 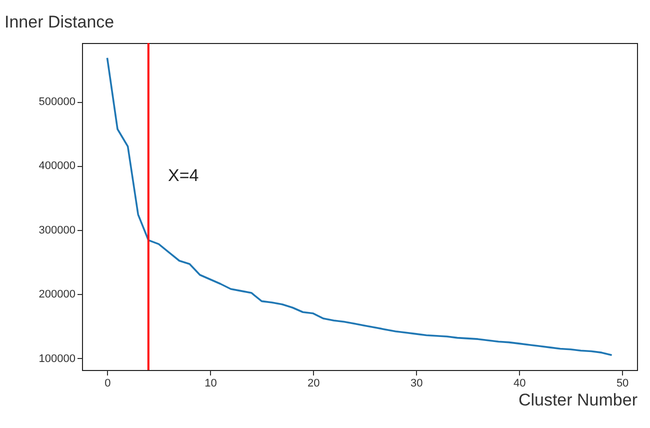 What do you see at coordinates (59, 22) in the screenshot?
I see `y-axis-title: Inner Distance` at bounding box center [59, 22].